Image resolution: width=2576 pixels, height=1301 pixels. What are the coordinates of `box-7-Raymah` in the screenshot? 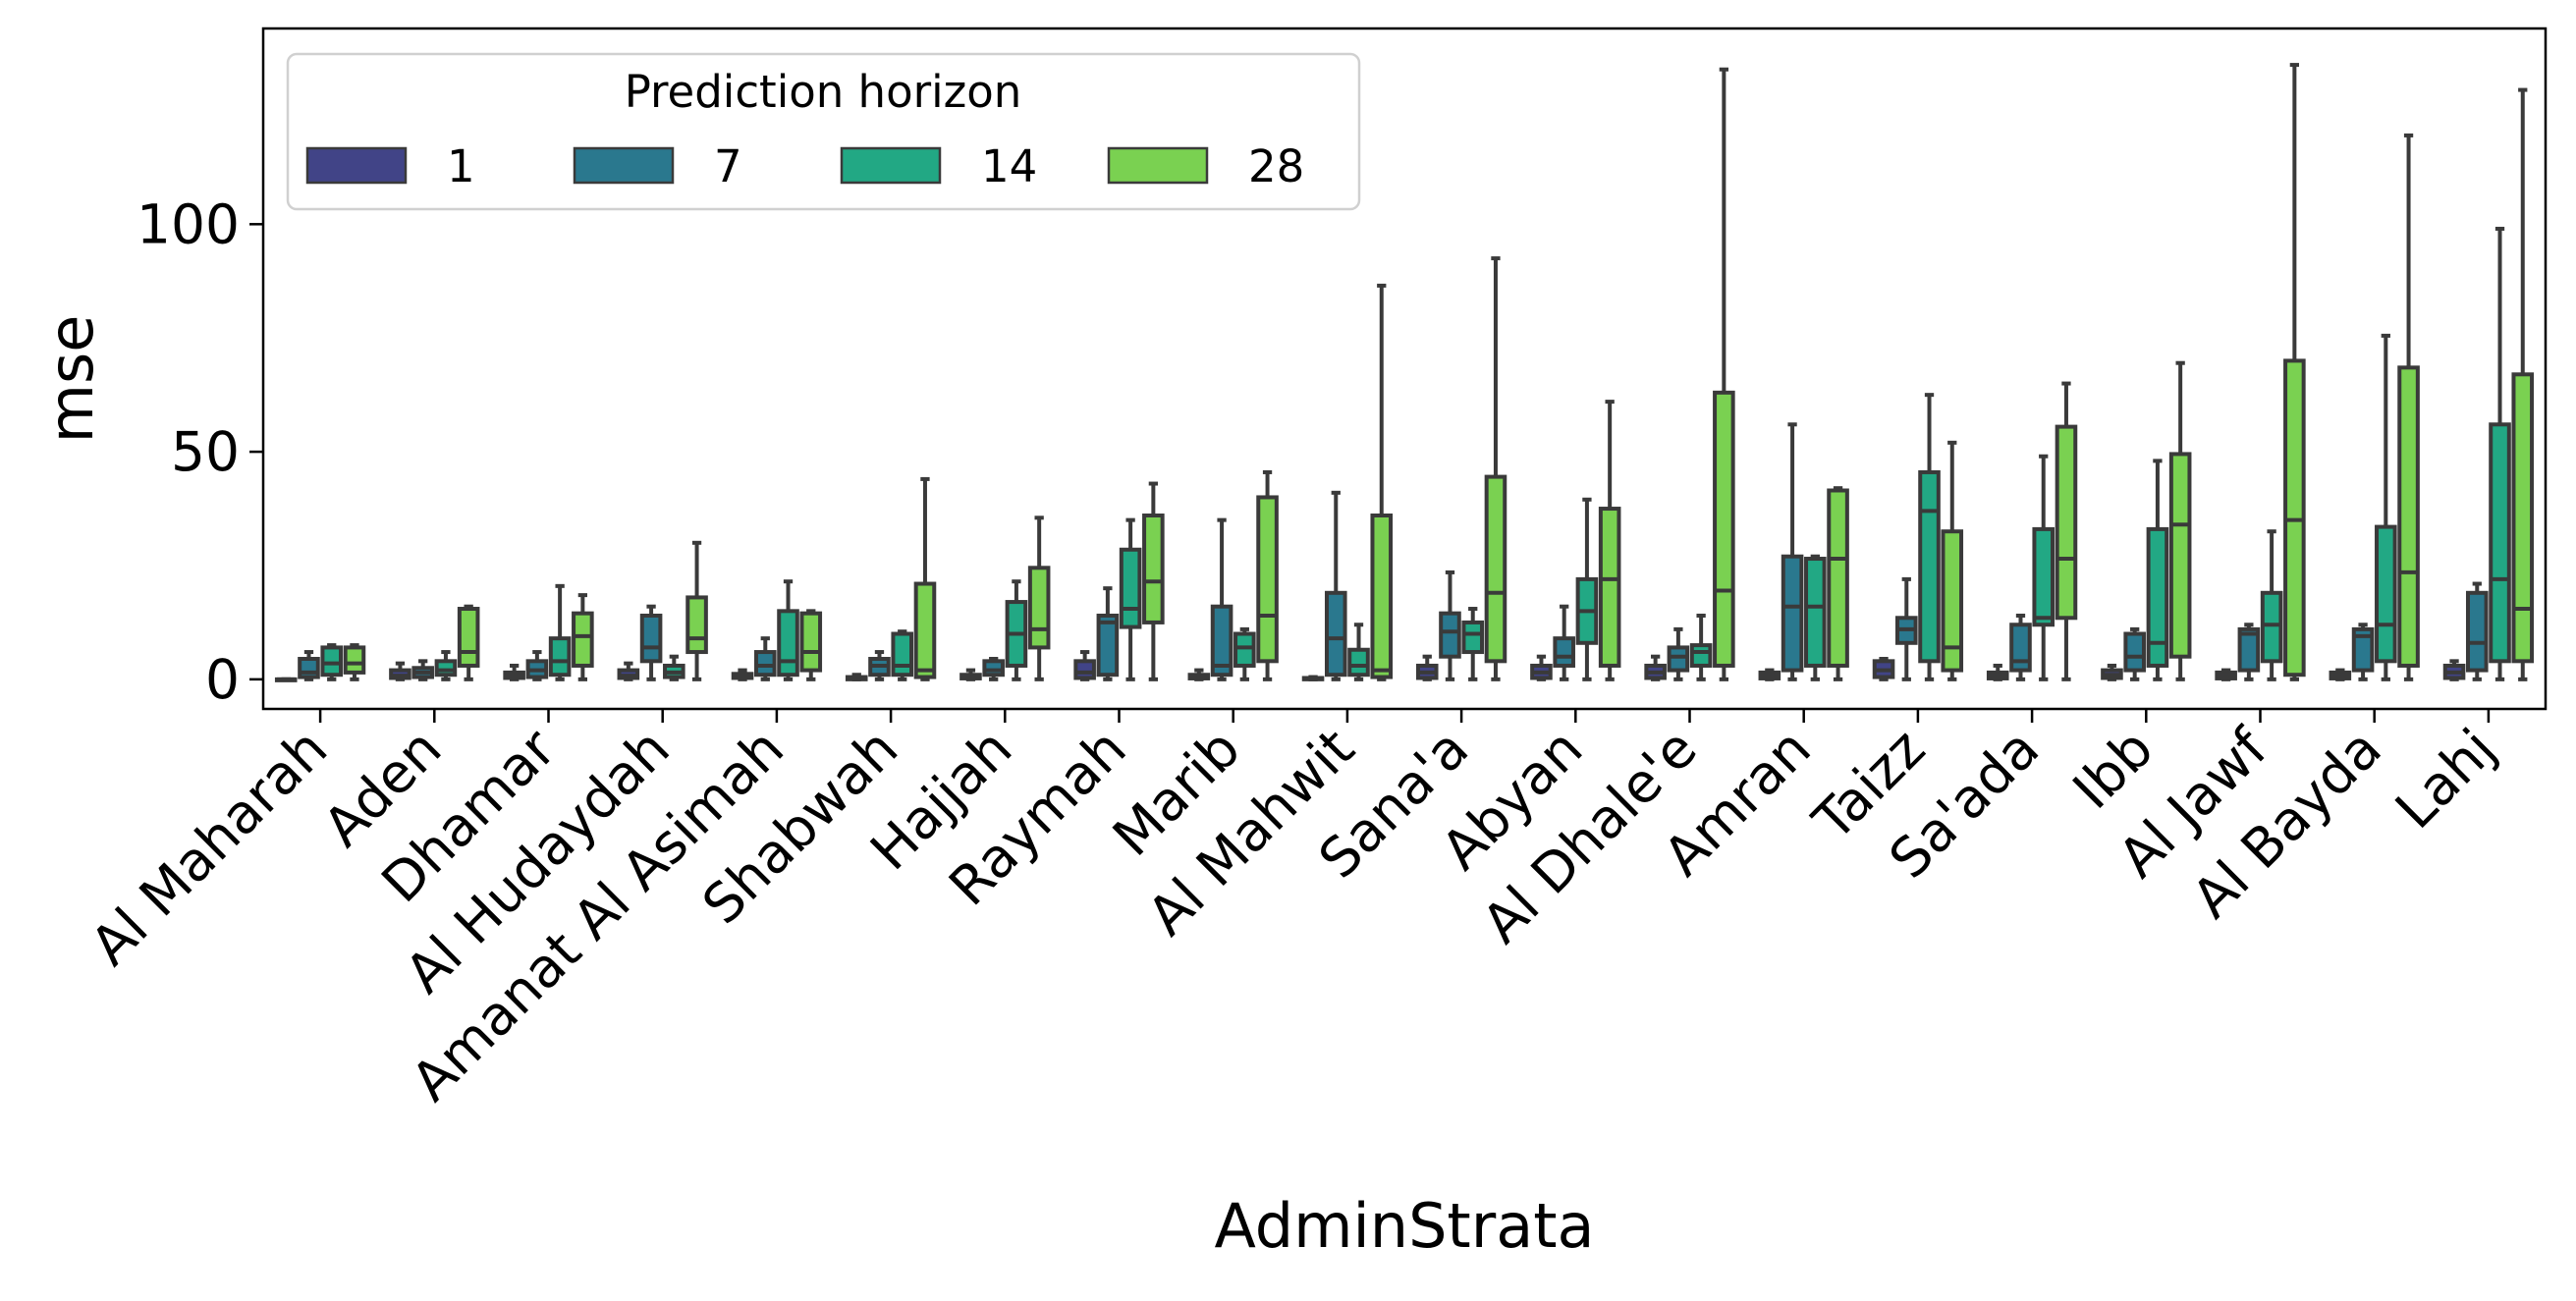 It's located at (1108, 633).